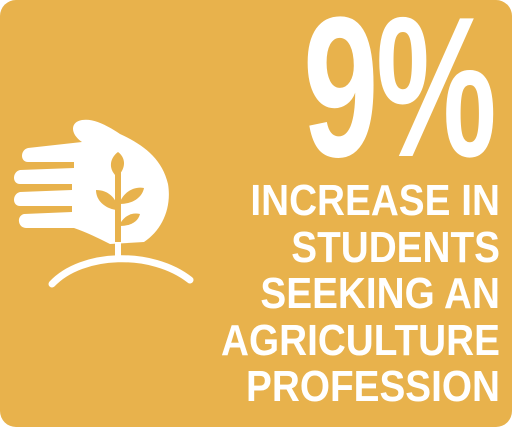 This screenshot has width=517, height=429. Describe the element at coordinates (360, 340) in the screenshot. I see `caption-line: AGRICULTURE` at that location.